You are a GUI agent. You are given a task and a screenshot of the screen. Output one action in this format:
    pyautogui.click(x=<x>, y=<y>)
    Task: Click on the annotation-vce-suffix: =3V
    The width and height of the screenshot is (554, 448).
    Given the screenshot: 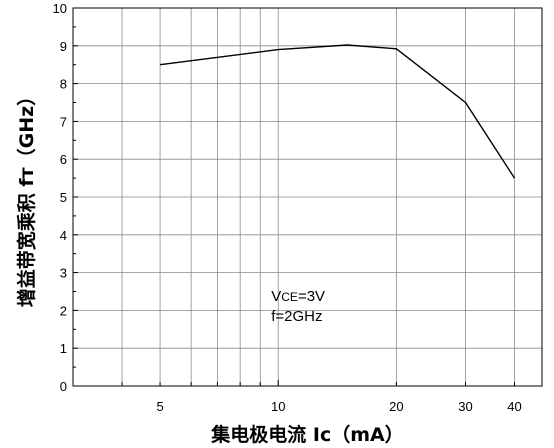 What is the action you would take?
    pyautogui.click(x=311, y=296)
    